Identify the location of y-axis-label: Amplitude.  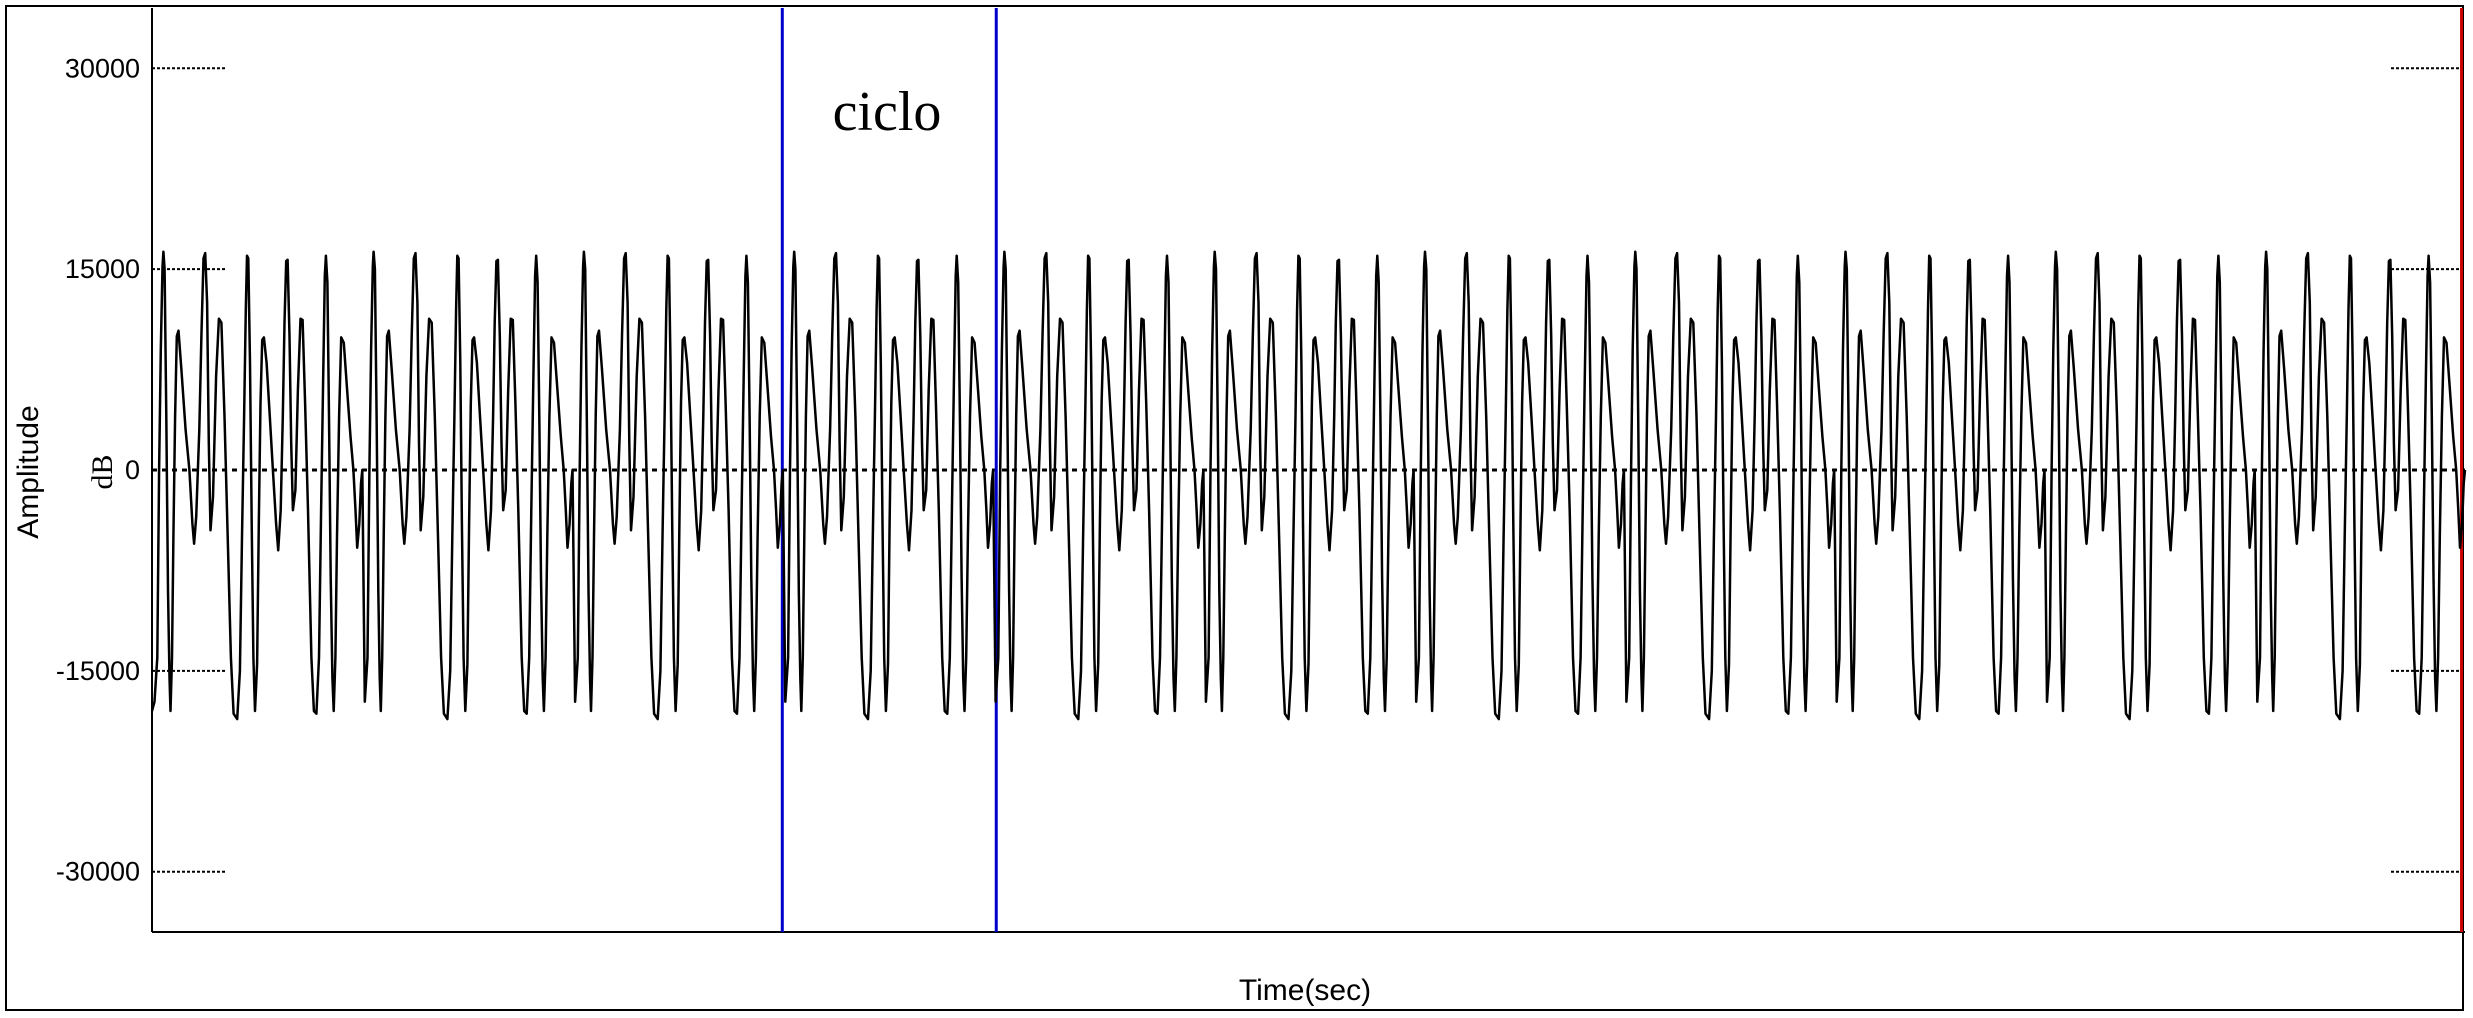
(28, 471).